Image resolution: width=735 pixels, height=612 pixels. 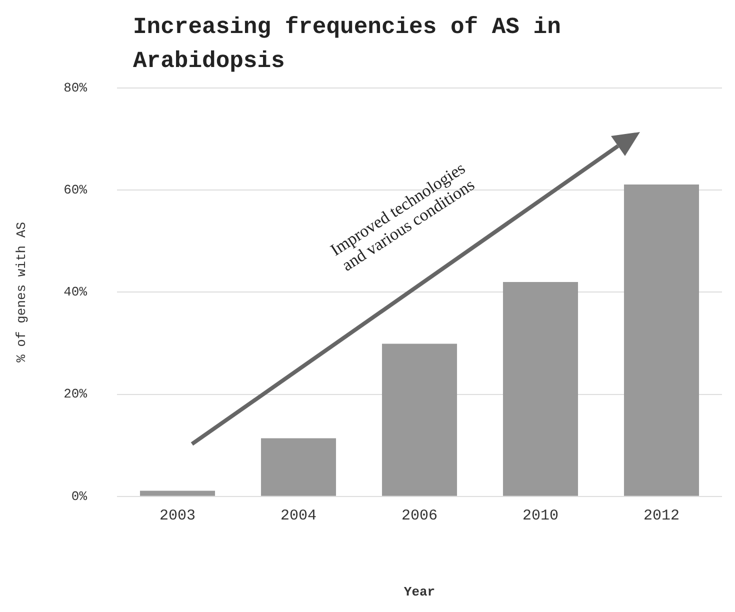 What do you see at coordinates (540, 515) in the screenshot?
I see `x-tick-label: 2010` at bounding box center [540, 515].